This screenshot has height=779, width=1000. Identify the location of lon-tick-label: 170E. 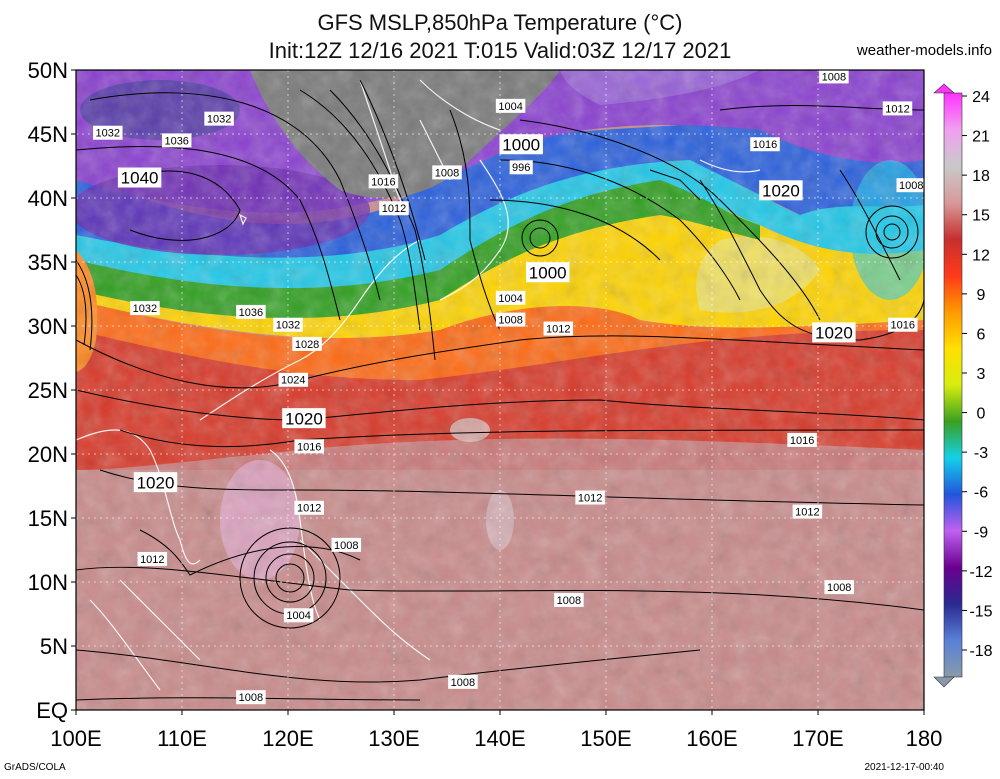
(817, 738).